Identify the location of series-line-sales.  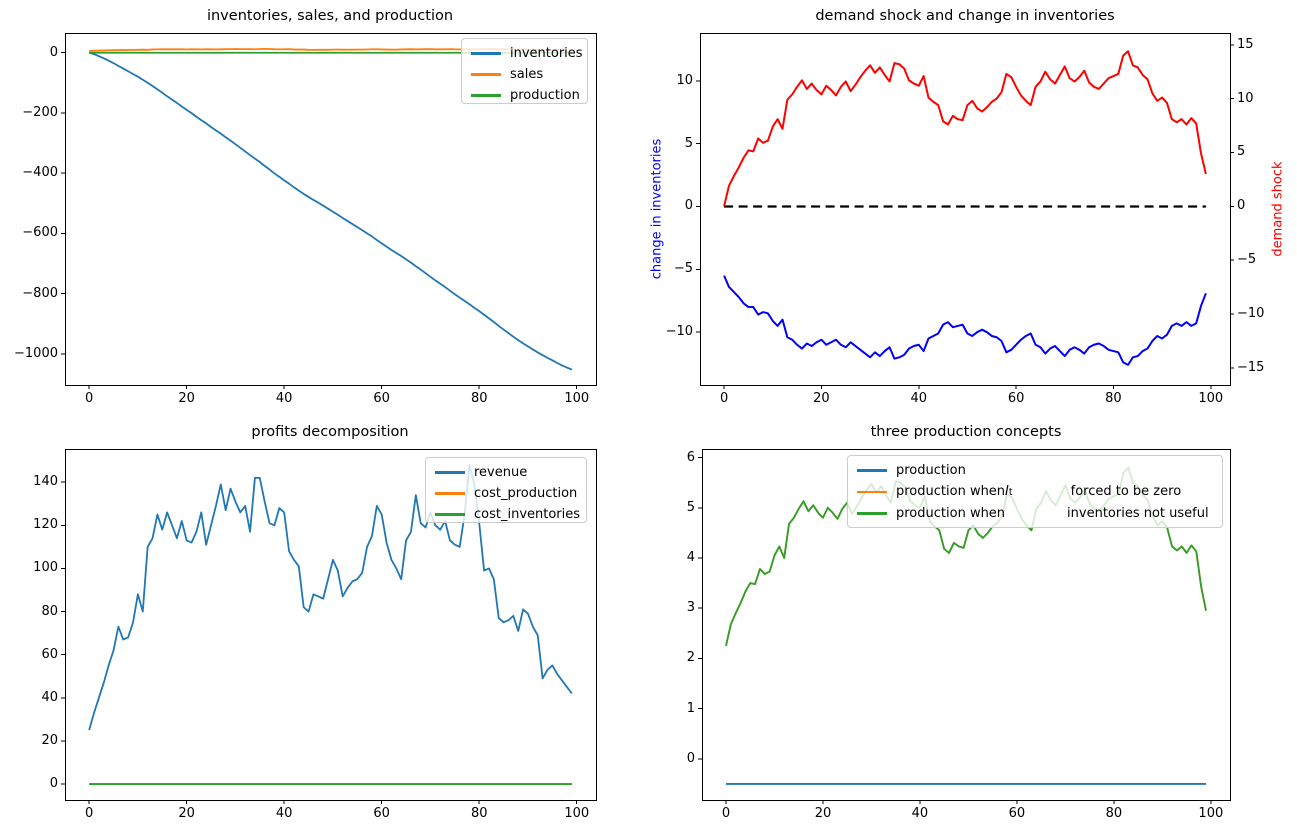
(330, 50).